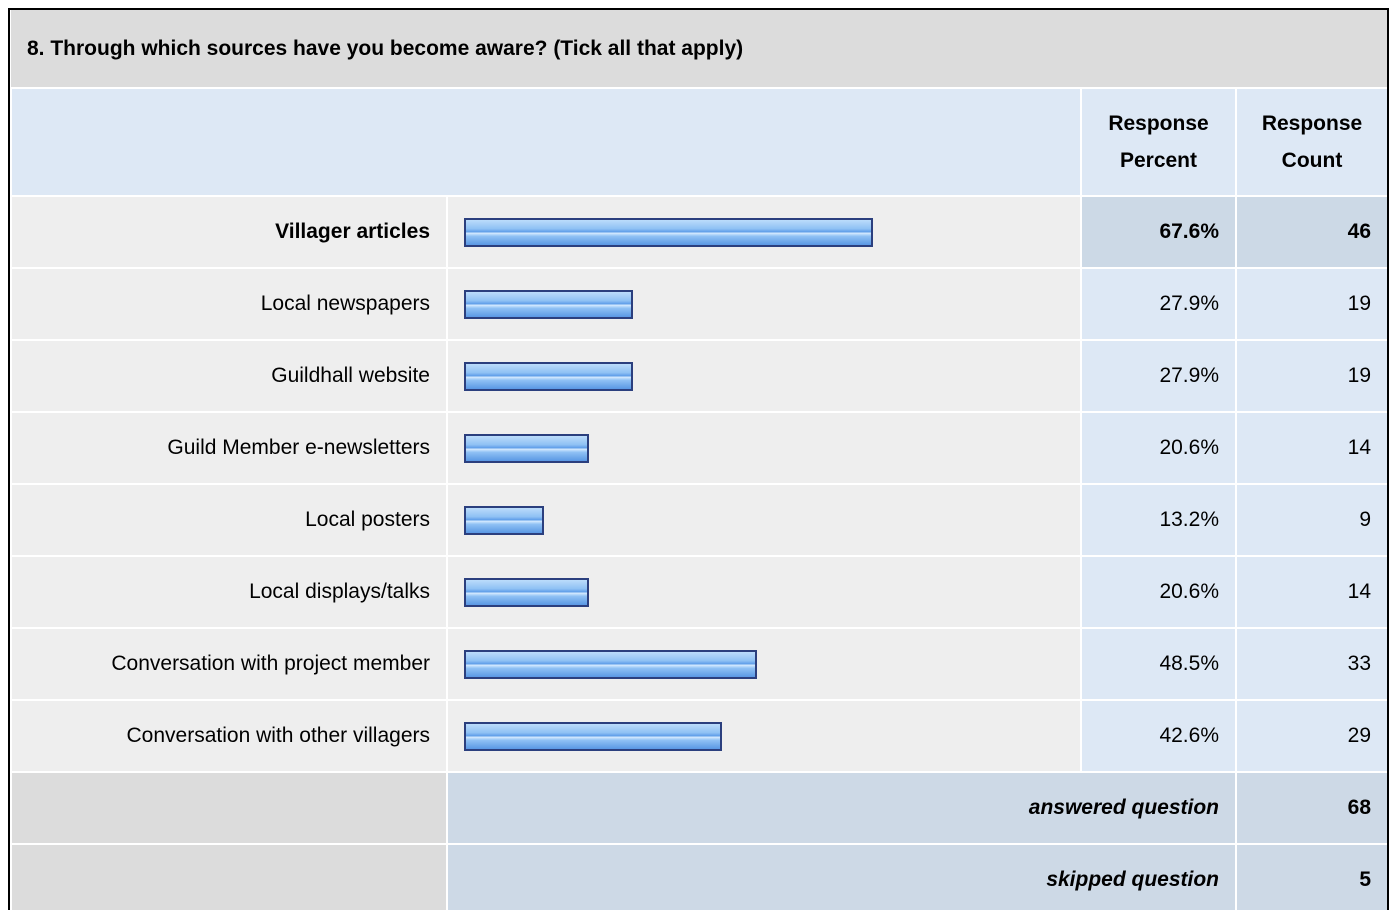  What do you see at coordinates (229, 520) in the screenshot?
I see `answer-label: Local posters` at bounding box center [229, 520].